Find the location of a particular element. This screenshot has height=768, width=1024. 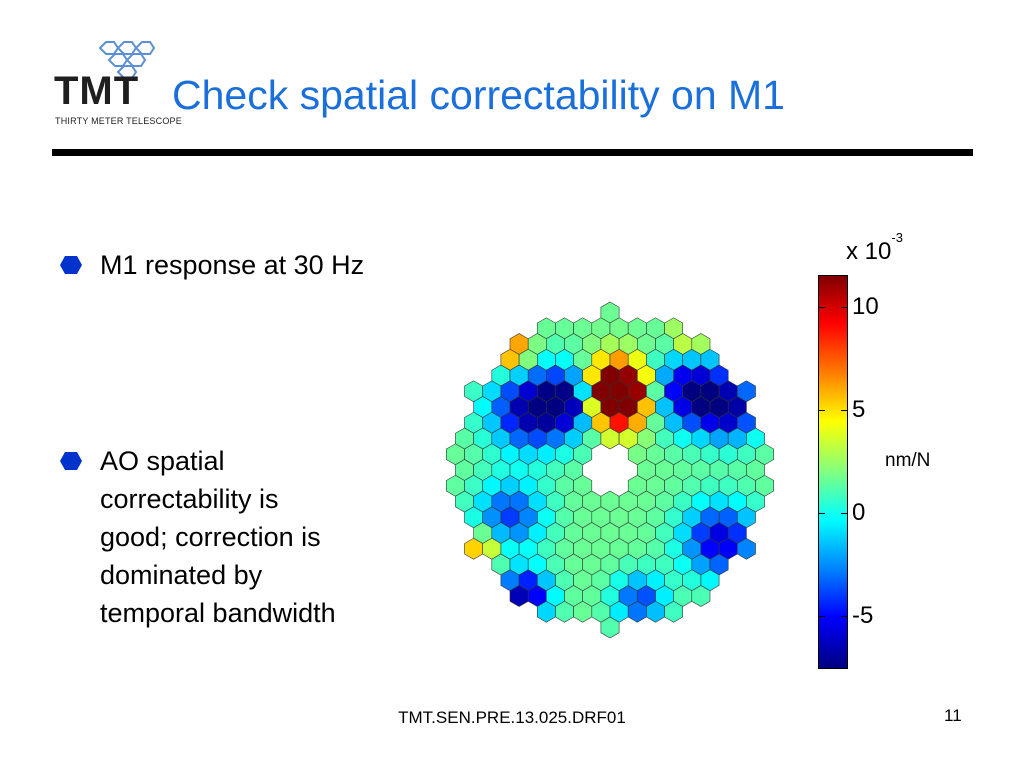

bullet-2-line: good; correction is is located at coordinates (210, 537).